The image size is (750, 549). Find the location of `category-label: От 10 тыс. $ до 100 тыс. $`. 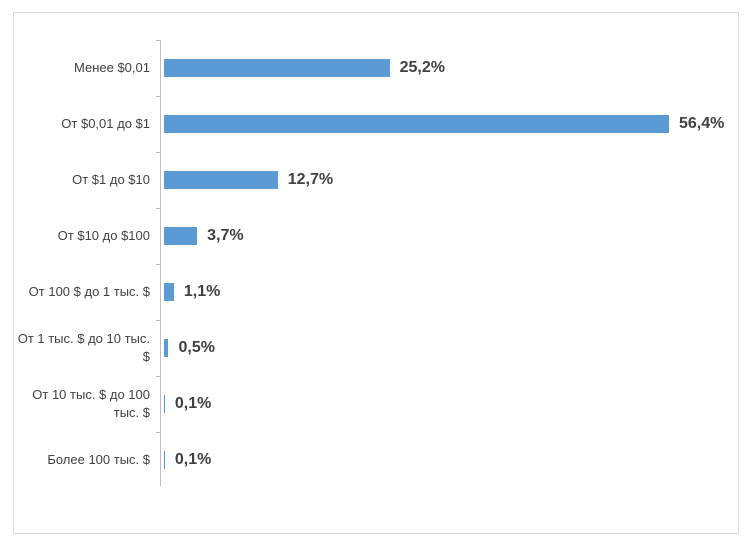

category-label: От 10 тыс. $ до 100 тыс. $ is located at coordinates (91, 403).